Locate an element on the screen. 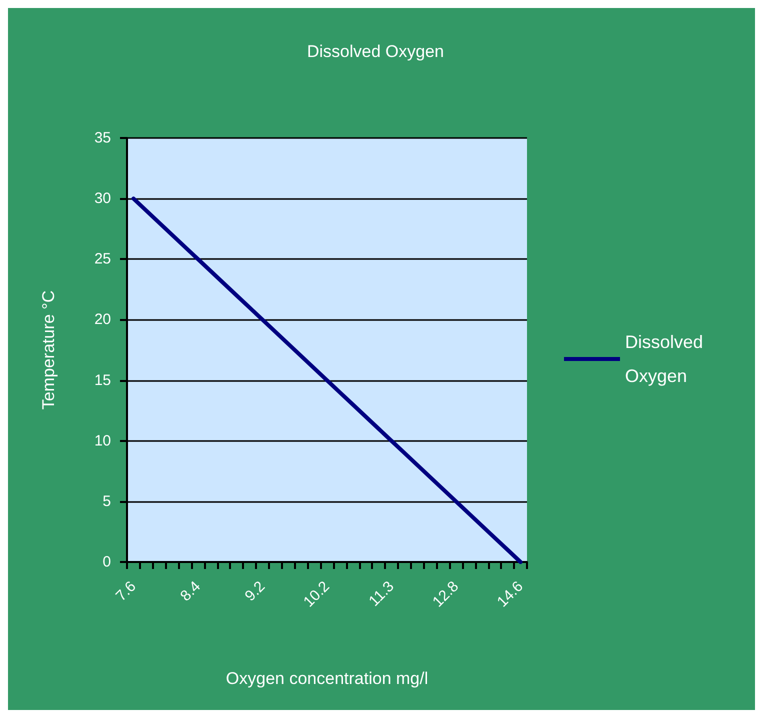 The height and width of the screenshot is (718, 763). y-tick-label: 5 is located at coordinates (106, 501).